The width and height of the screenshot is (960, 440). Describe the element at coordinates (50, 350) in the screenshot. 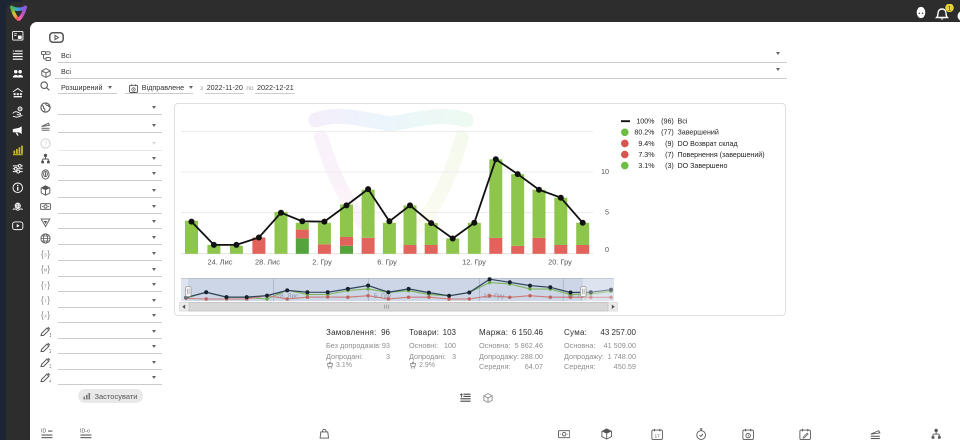

I see `svg-text: 2` at that location.